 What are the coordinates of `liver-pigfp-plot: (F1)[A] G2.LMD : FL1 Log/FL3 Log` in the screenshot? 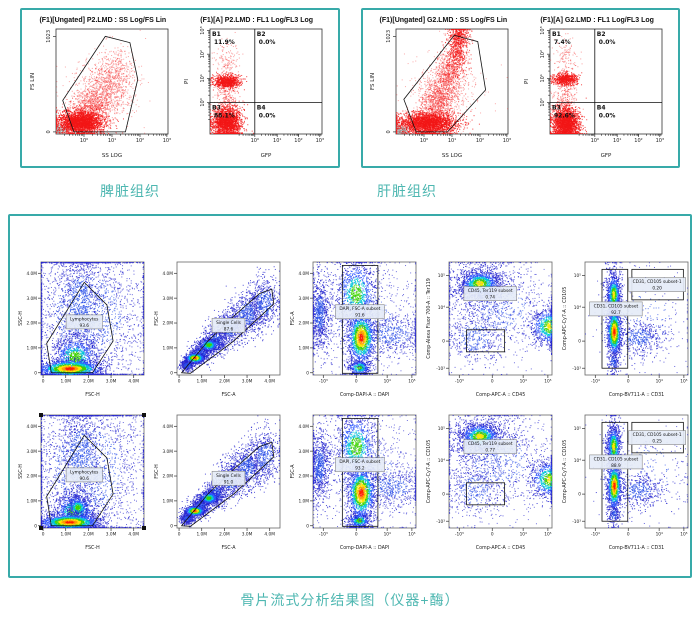 It's located at (597, 87).